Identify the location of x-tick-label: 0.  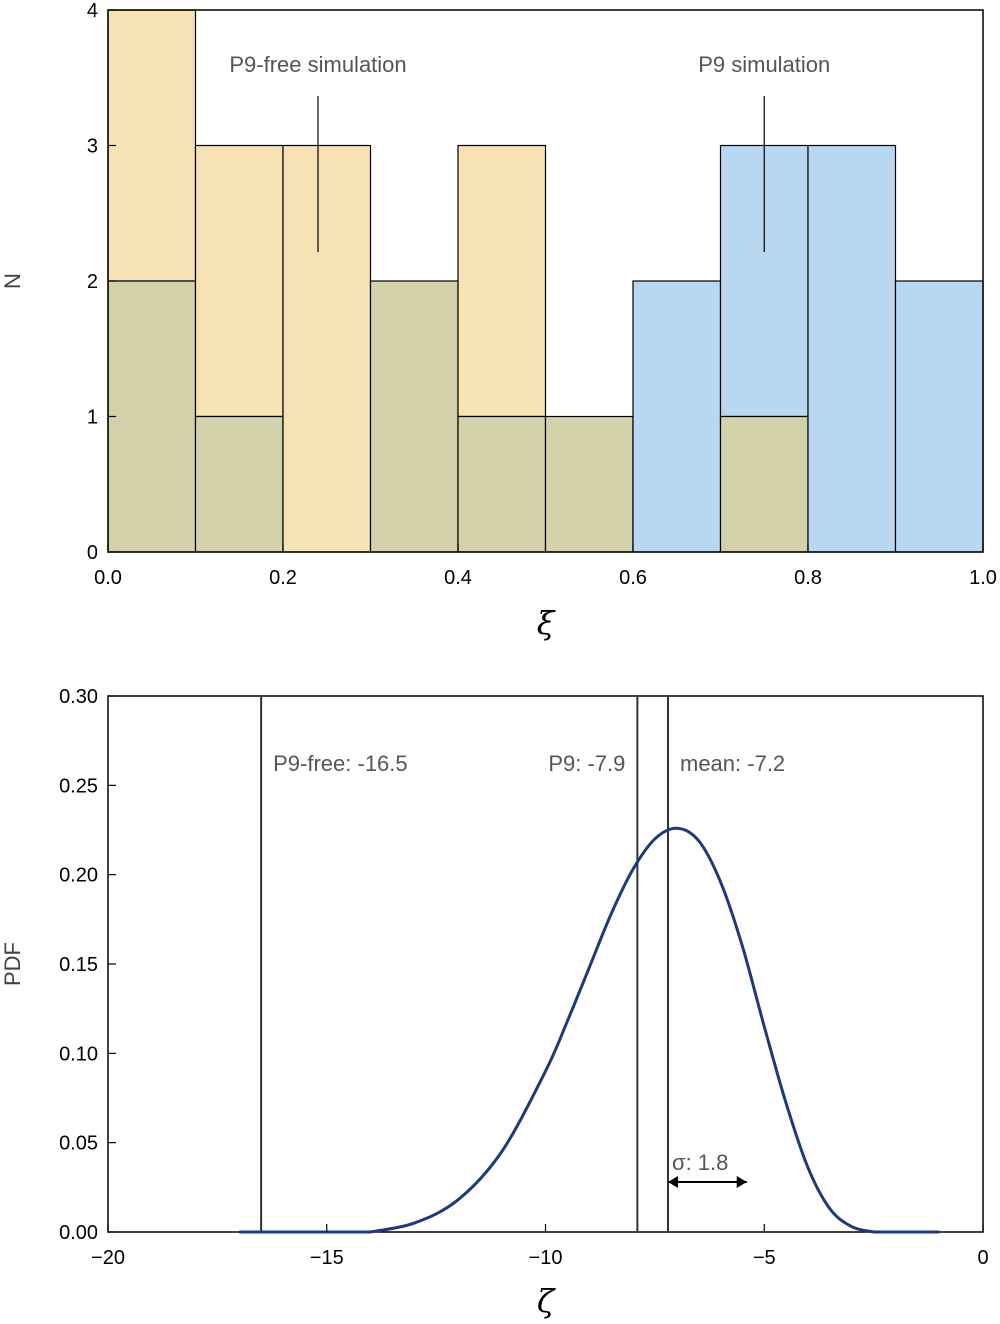
(982, 1258).